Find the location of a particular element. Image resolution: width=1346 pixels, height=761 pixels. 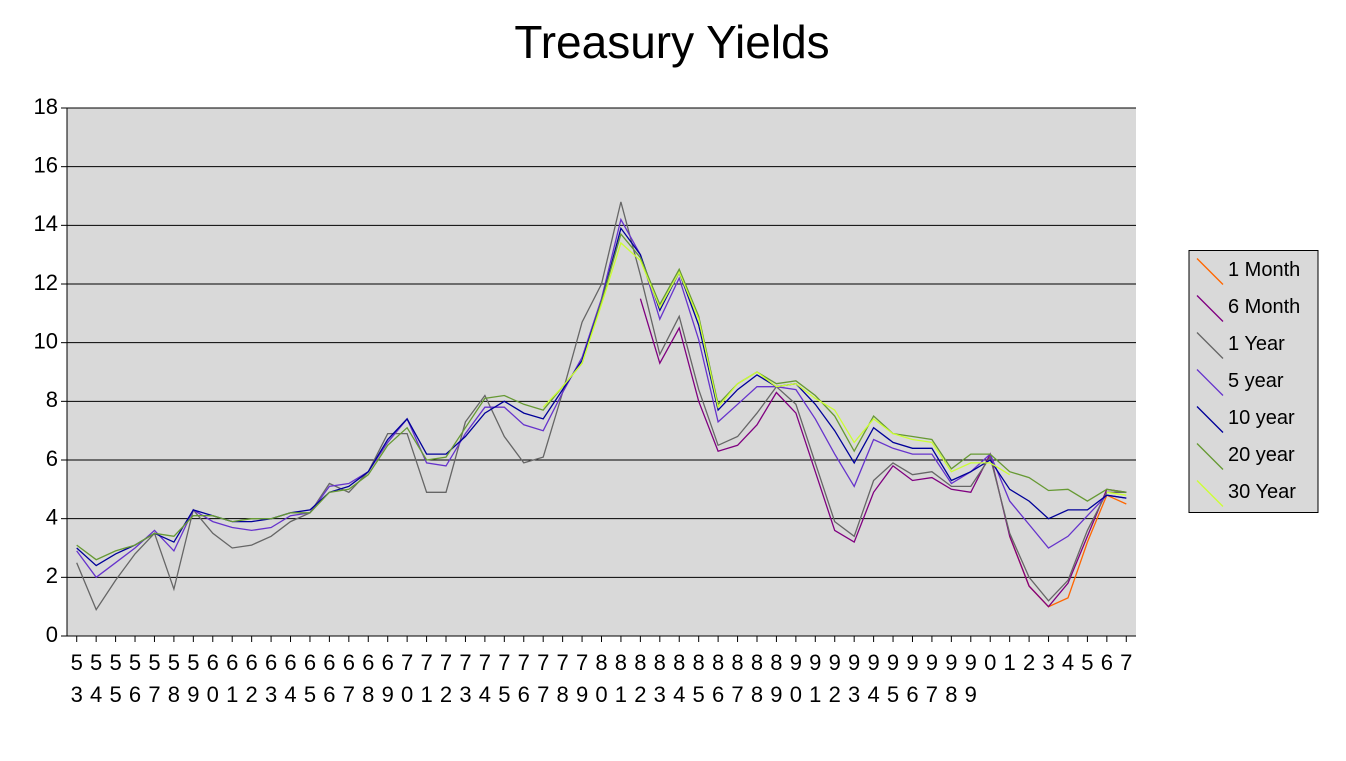

x-tick-label: 80 is located at coordinates (601, 678).